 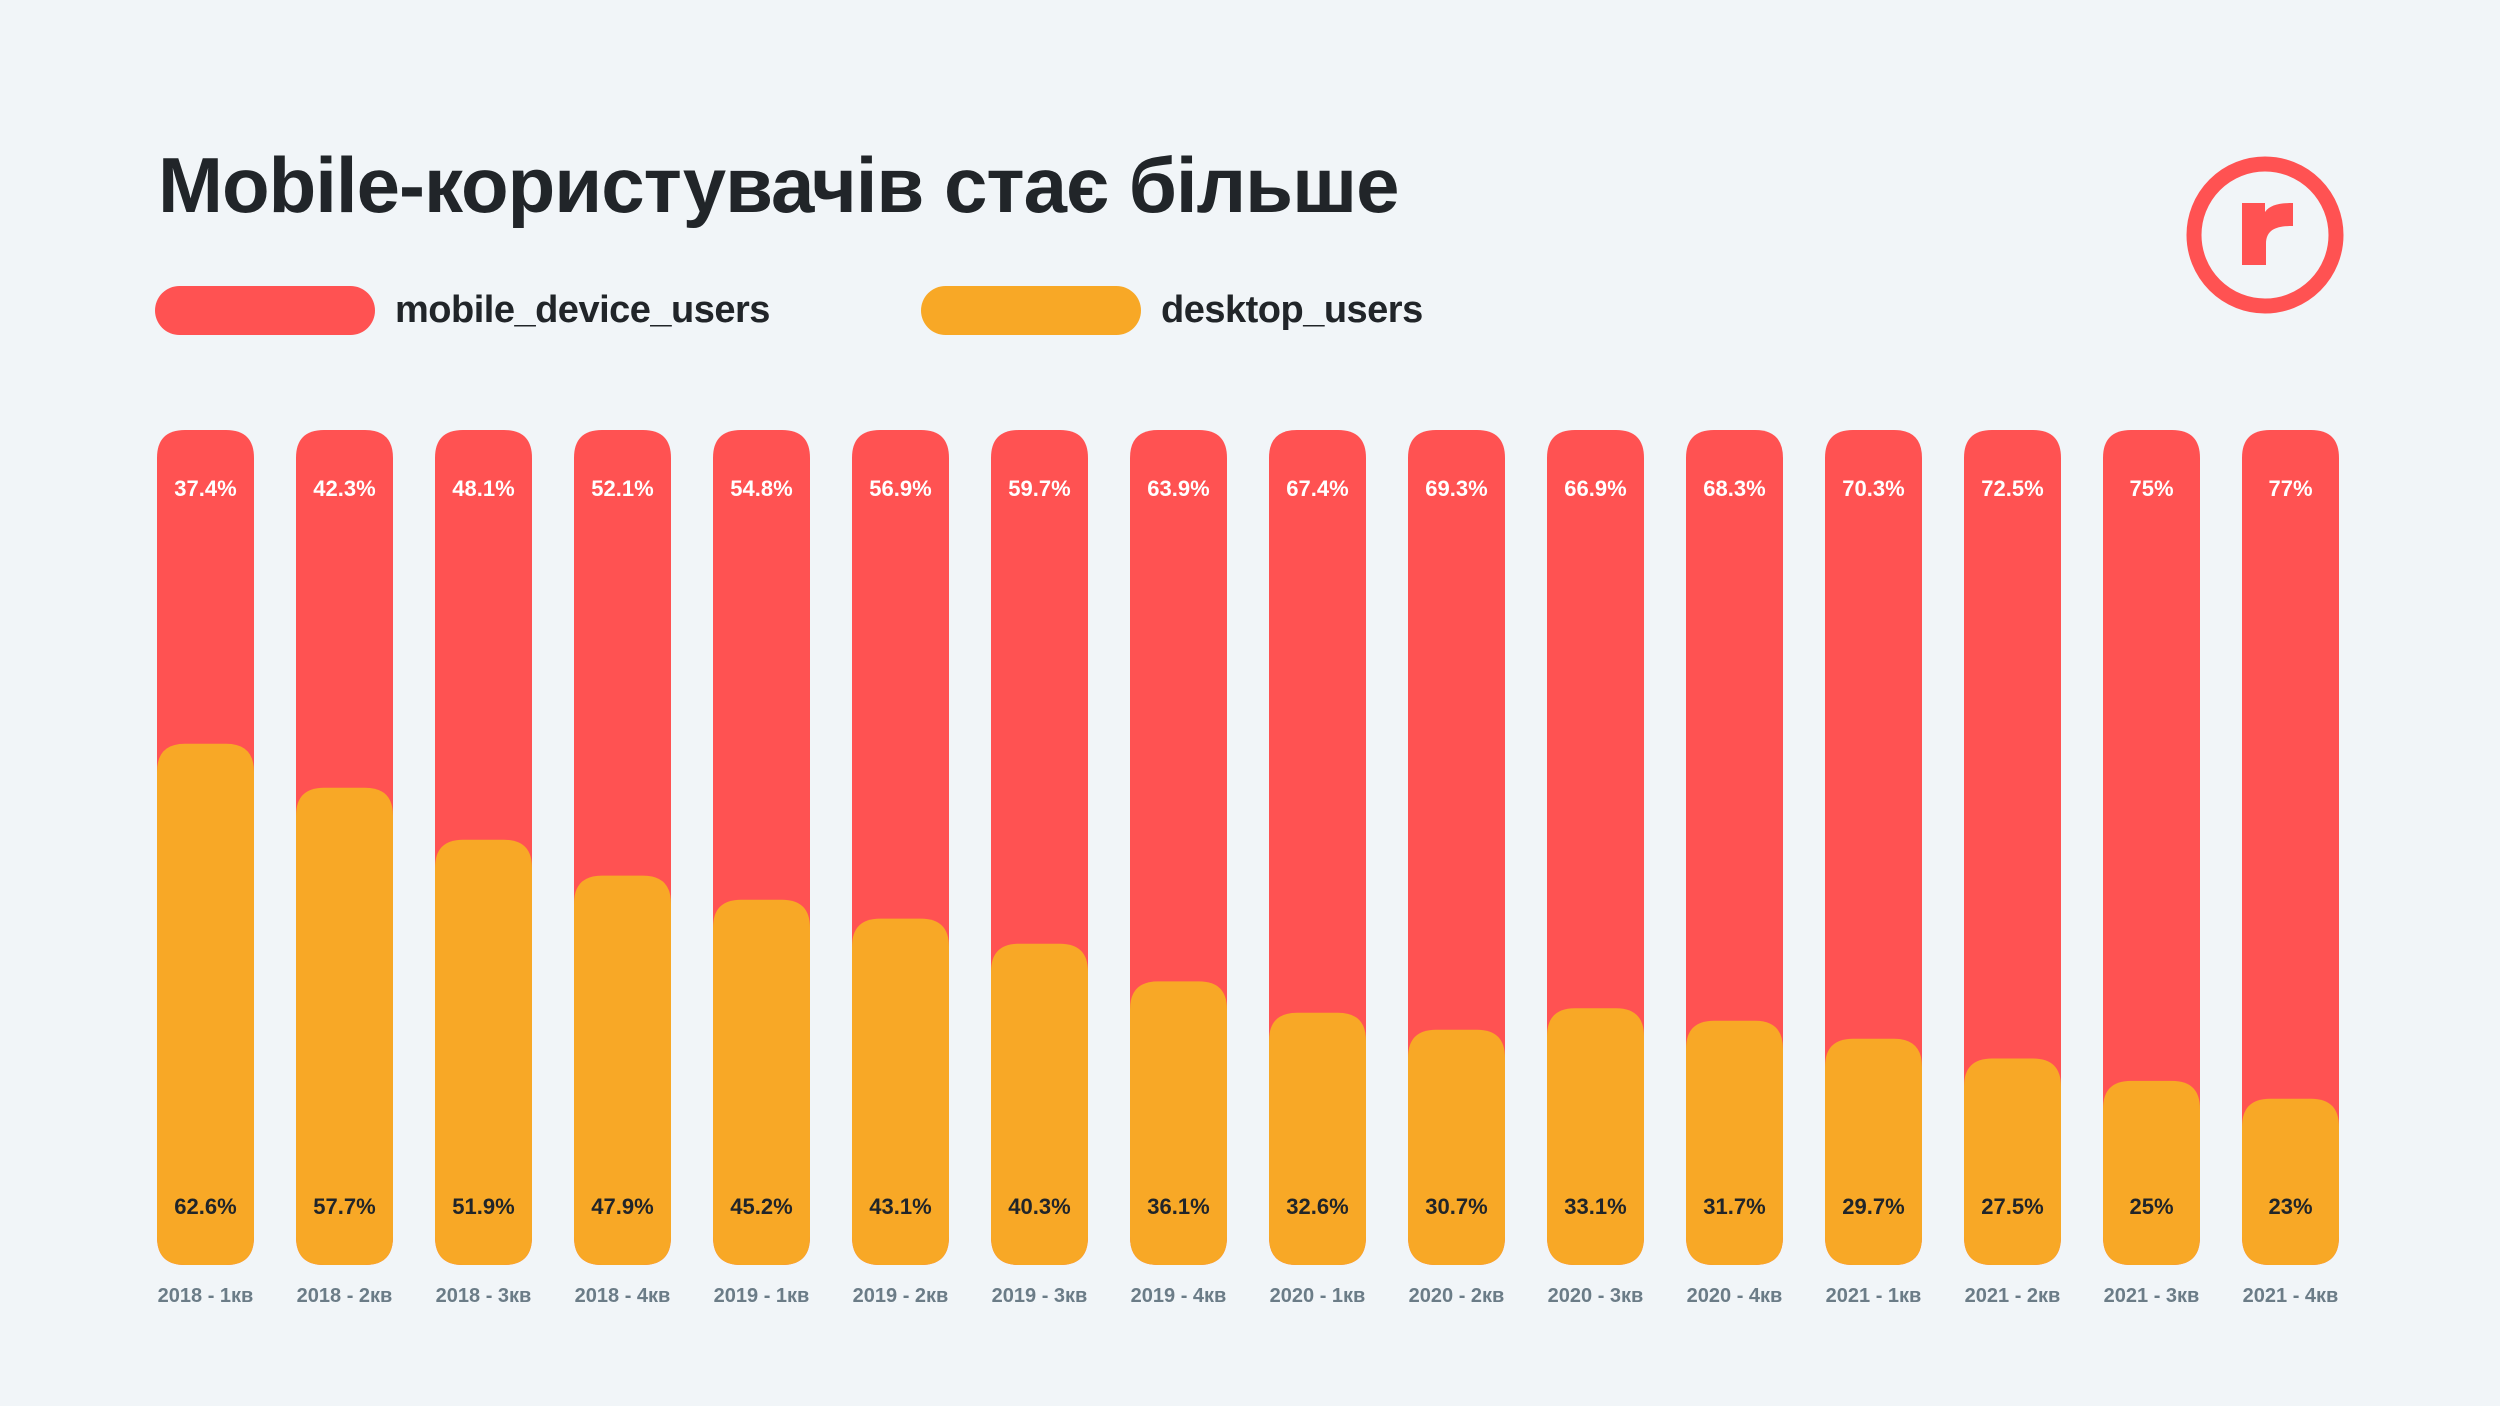 What do you see at coordinates (622, 1206) in the screenshot?
I see `bar-label-desktop: 47.9%` at bounding box center [622, 1206].